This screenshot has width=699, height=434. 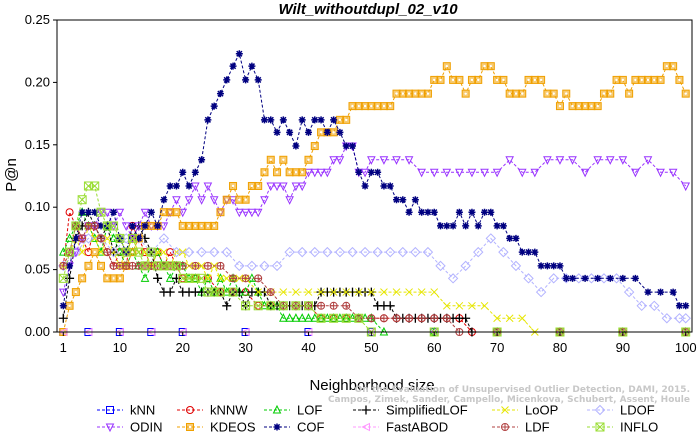 What do you see at coordinates (417, 427) in the screenshot?
I see `legend-label-fastabod: FastABOD` at bounding box center [417, 427].